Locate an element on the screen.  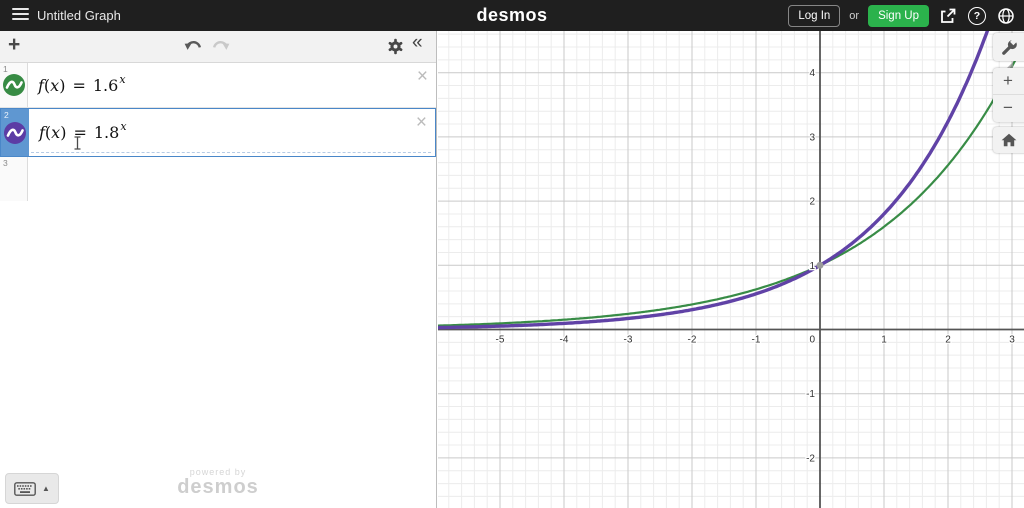
expression-2-latex: f(x) = 1.8 x is located at coordinates (83, 131).